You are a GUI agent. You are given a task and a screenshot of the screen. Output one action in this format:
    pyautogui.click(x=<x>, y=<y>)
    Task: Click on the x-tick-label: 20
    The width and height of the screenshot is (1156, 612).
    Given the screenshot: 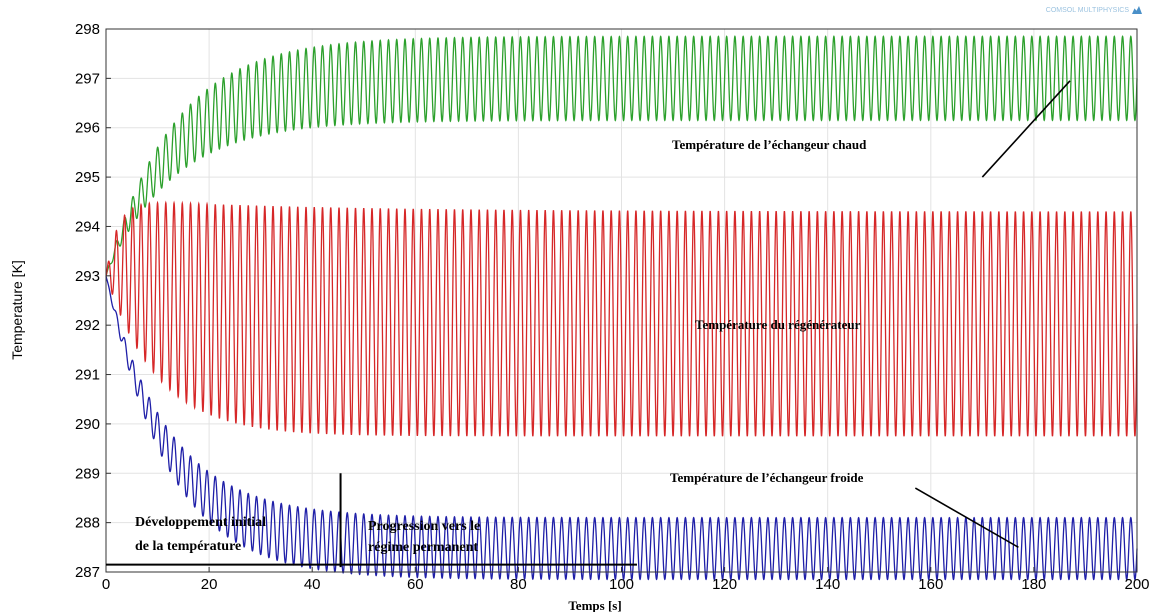 What is the action you would take?
    pyautogui.click(x=209, y=584)
    